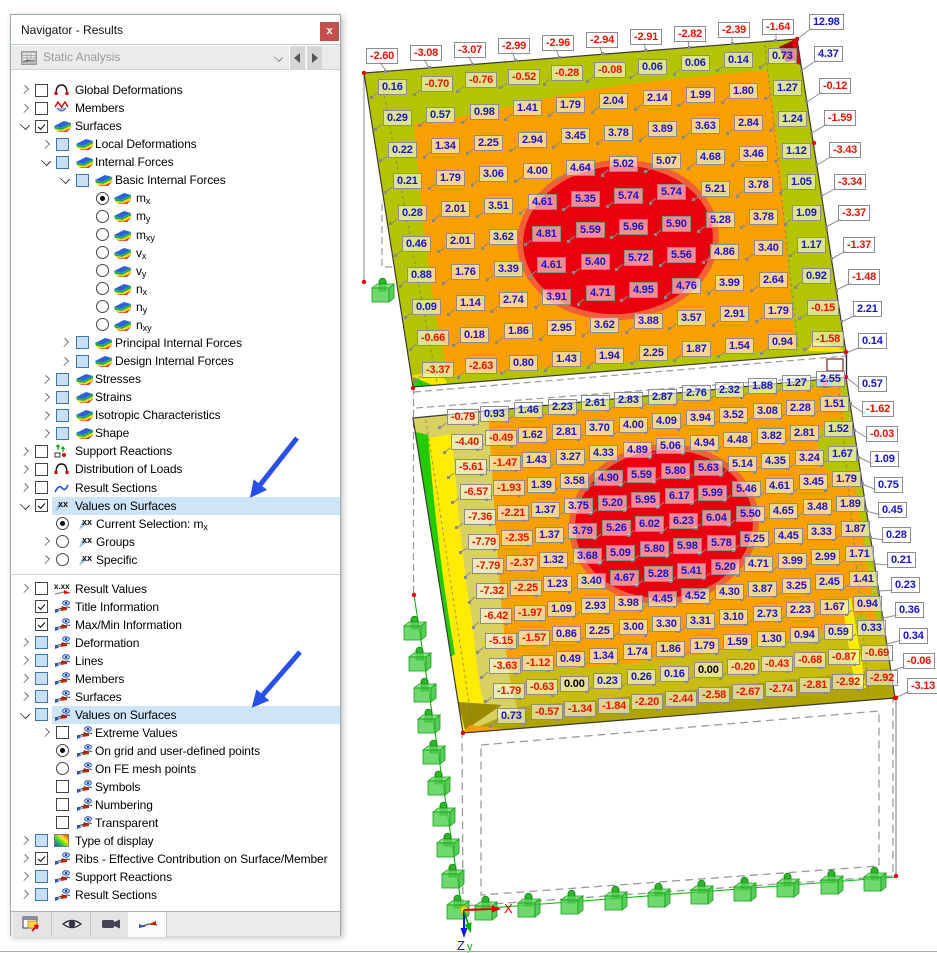 The image size is (937, 953). Describe the element at coordinates (508, 908) in the screenshot. I see `svg-text: X` at that location.